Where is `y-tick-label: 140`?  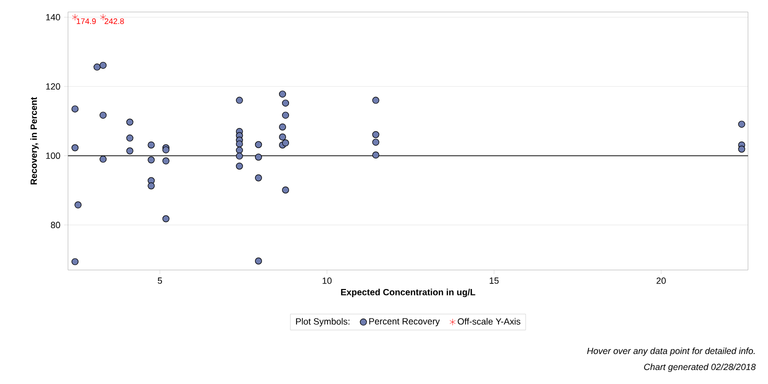
y-tick-label: 140 is located at coordinates (53, 17).